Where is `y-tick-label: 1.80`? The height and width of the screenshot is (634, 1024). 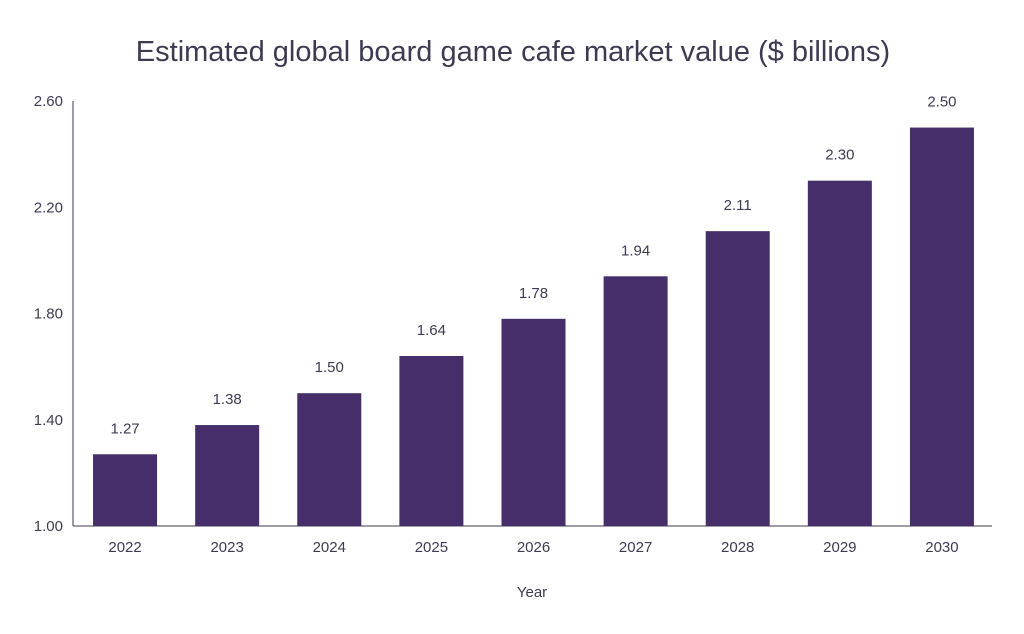
y-tick-label: 1.80 is located at coordinates (48, 314).